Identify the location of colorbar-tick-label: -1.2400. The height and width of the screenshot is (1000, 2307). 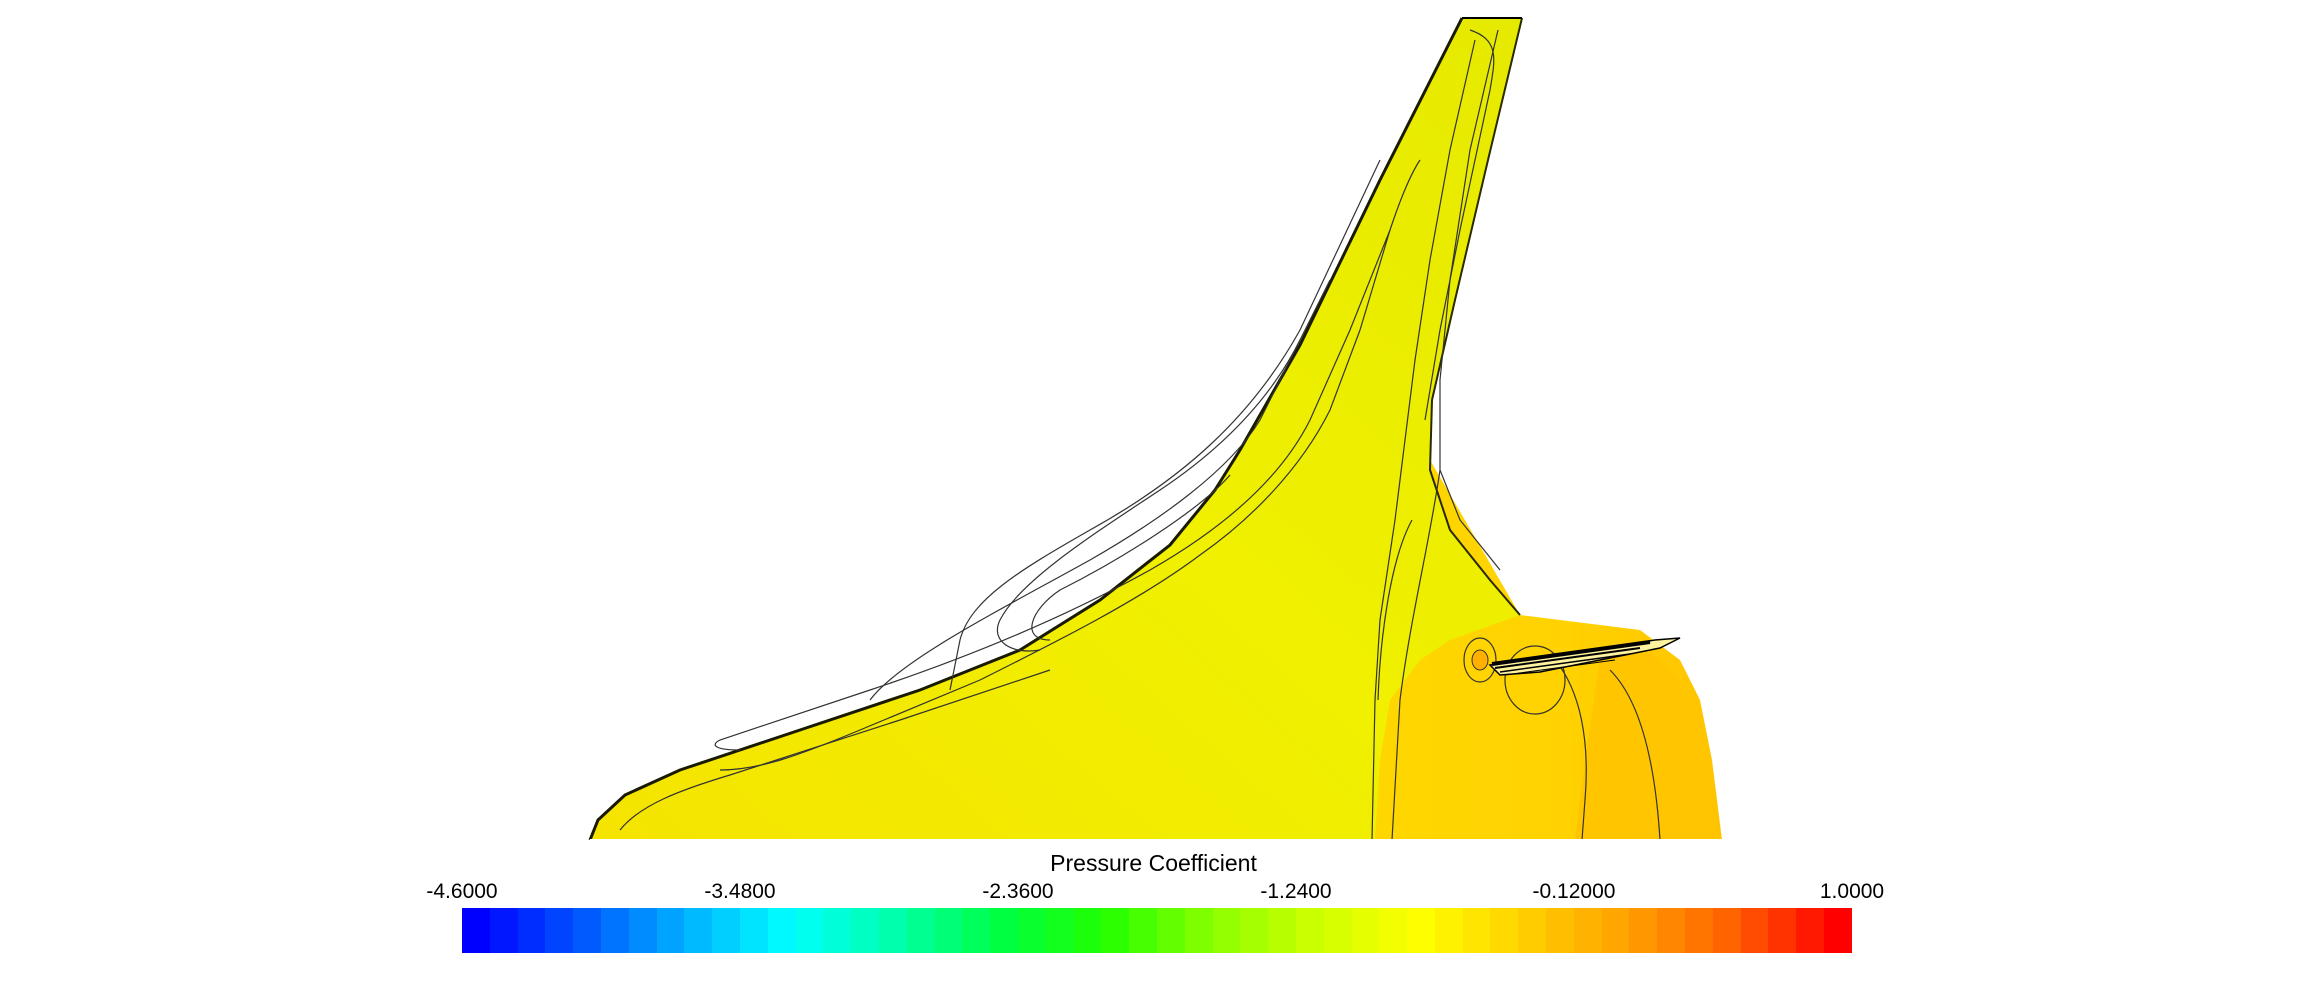
(1296, 891).